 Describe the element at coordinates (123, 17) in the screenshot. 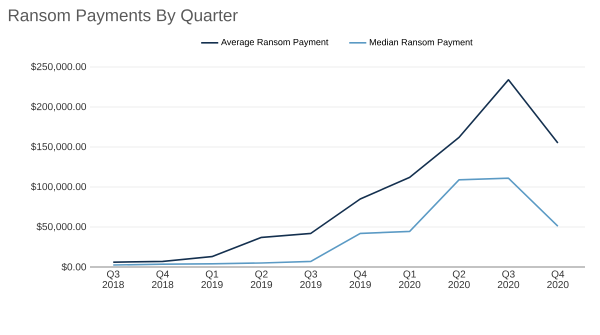

I see `chart-title: Ransom Payments By Quarter` at that location.